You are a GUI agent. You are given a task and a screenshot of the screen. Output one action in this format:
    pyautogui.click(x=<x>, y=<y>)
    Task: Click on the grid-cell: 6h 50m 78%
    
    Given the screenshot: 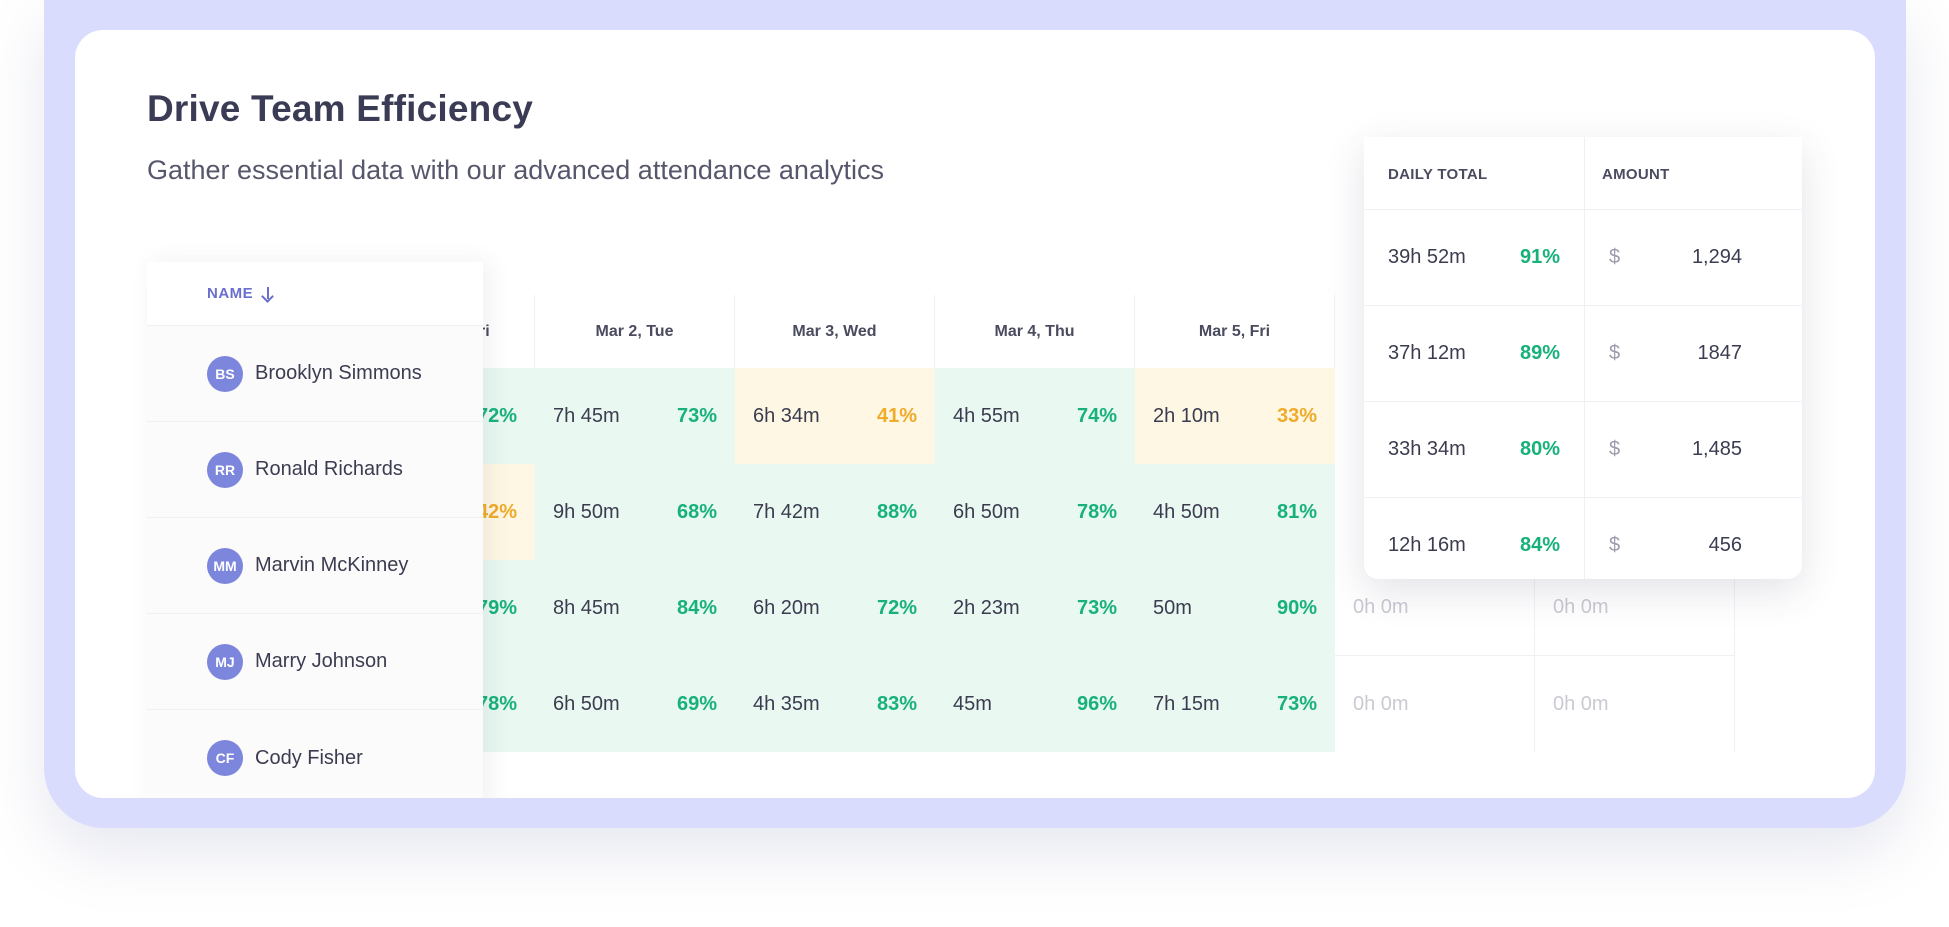 What is the action you would take?
    pyautogui.click(x=1035, y=512)
    